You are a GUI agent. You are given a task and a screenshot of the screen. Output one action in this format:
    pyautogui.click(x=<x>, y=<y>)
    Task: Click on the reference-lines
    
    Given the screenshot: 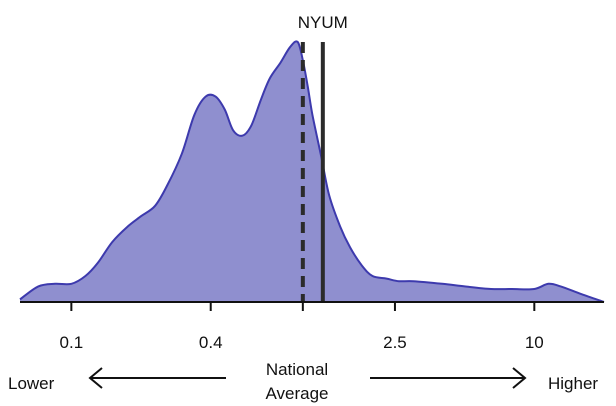 What is the action you would take?
    pyautogui.click(x=312, y=172)
    